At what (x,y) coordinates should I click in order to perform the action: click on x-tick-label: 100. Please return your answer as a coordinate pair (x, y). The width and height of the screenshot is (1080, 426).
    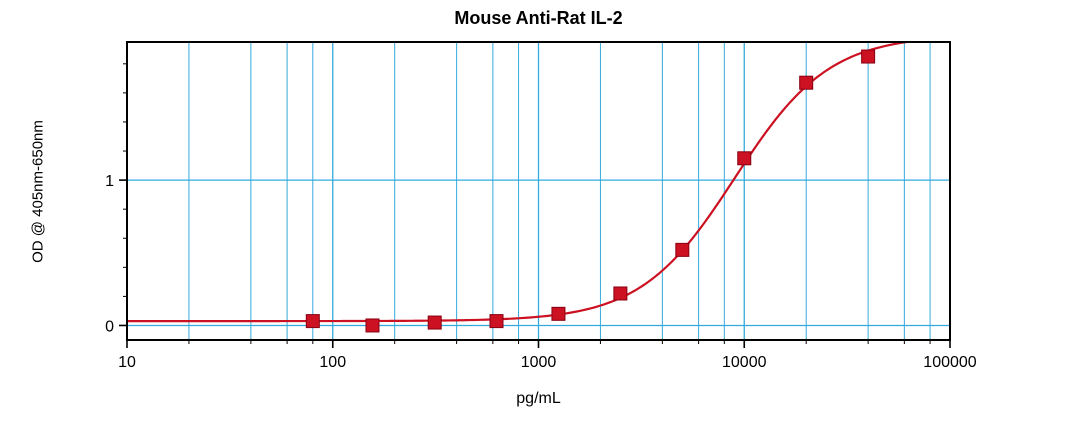
    Looking at the image, I should click on (332, 362).